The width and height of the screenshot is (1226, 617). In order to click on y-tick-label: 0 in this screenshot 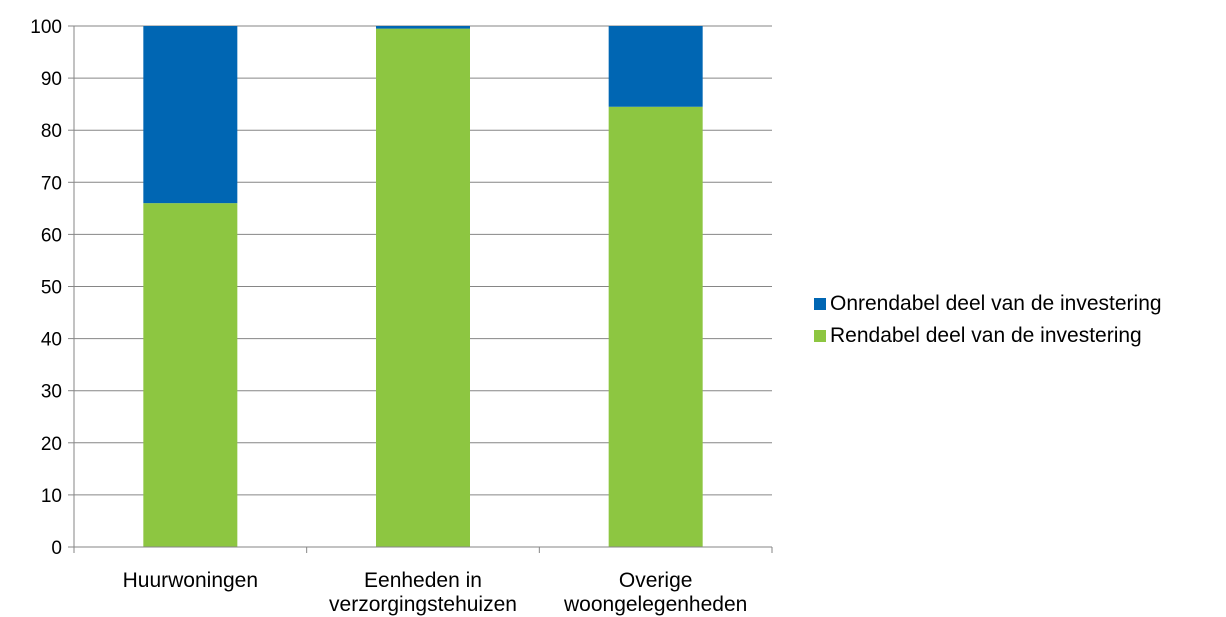, I will do `click(56, 548)`.